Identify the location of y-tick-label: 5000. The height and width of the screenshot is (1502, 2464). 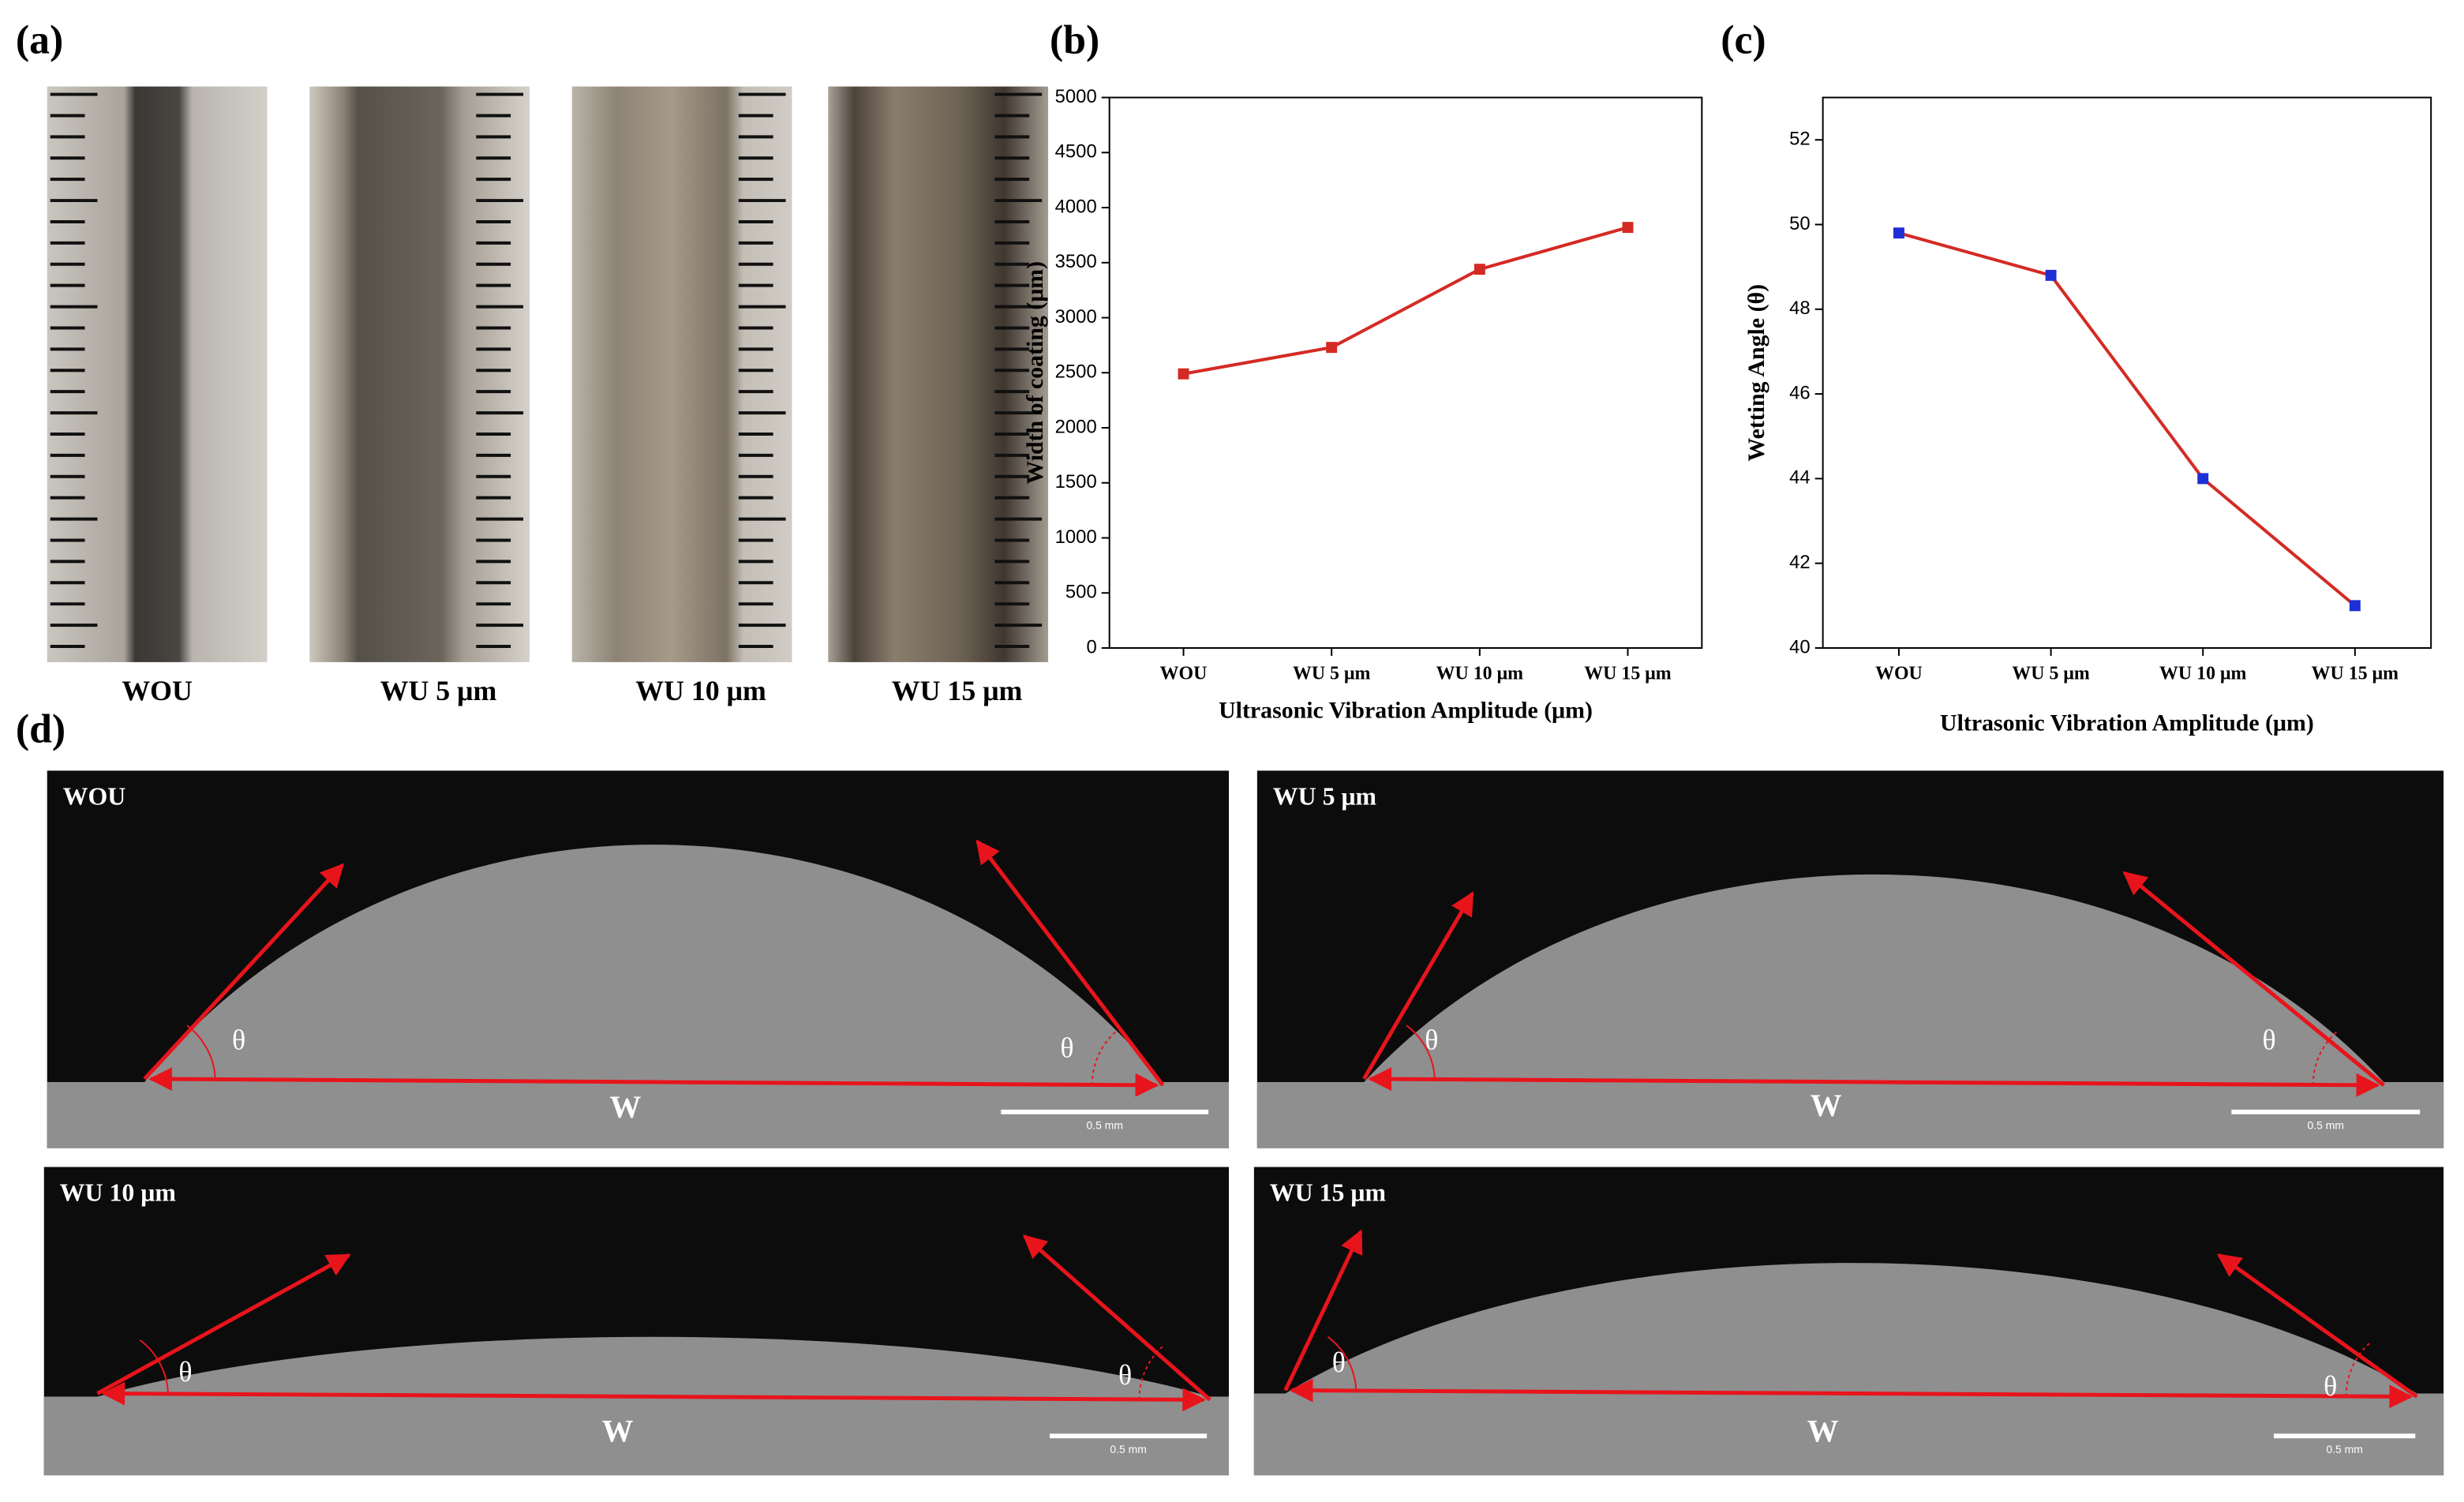
(1076, 97).